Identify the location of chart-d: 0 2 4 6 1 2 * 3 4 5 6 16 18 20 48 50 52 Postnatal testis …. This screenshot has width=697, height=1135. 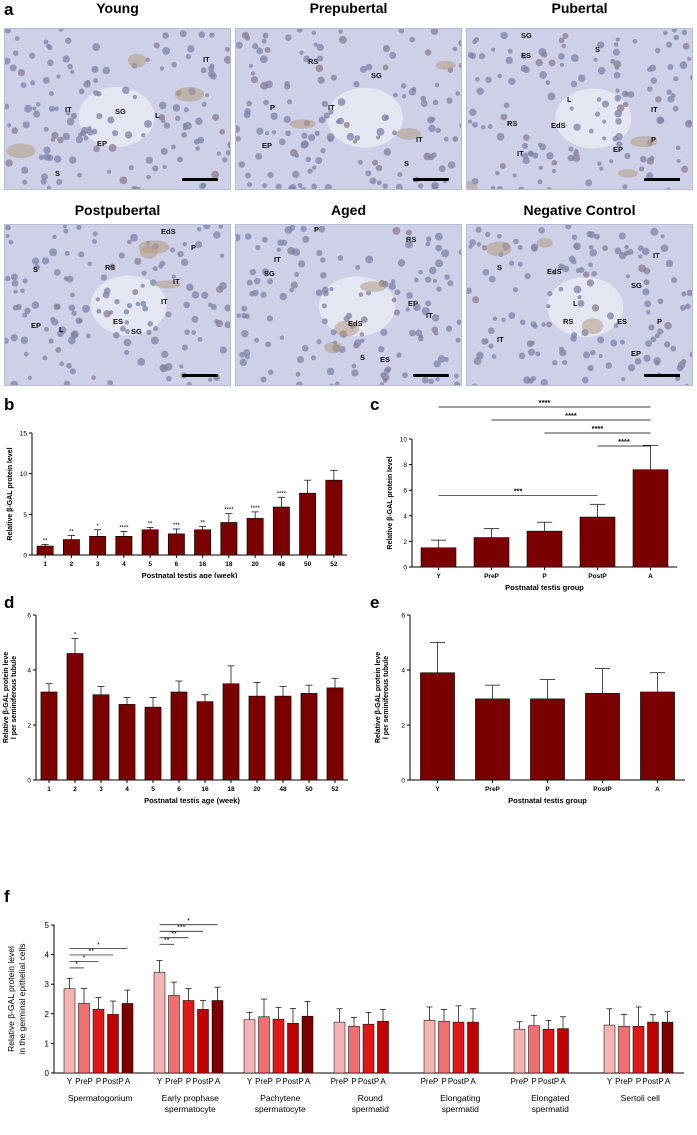
(175, 709).